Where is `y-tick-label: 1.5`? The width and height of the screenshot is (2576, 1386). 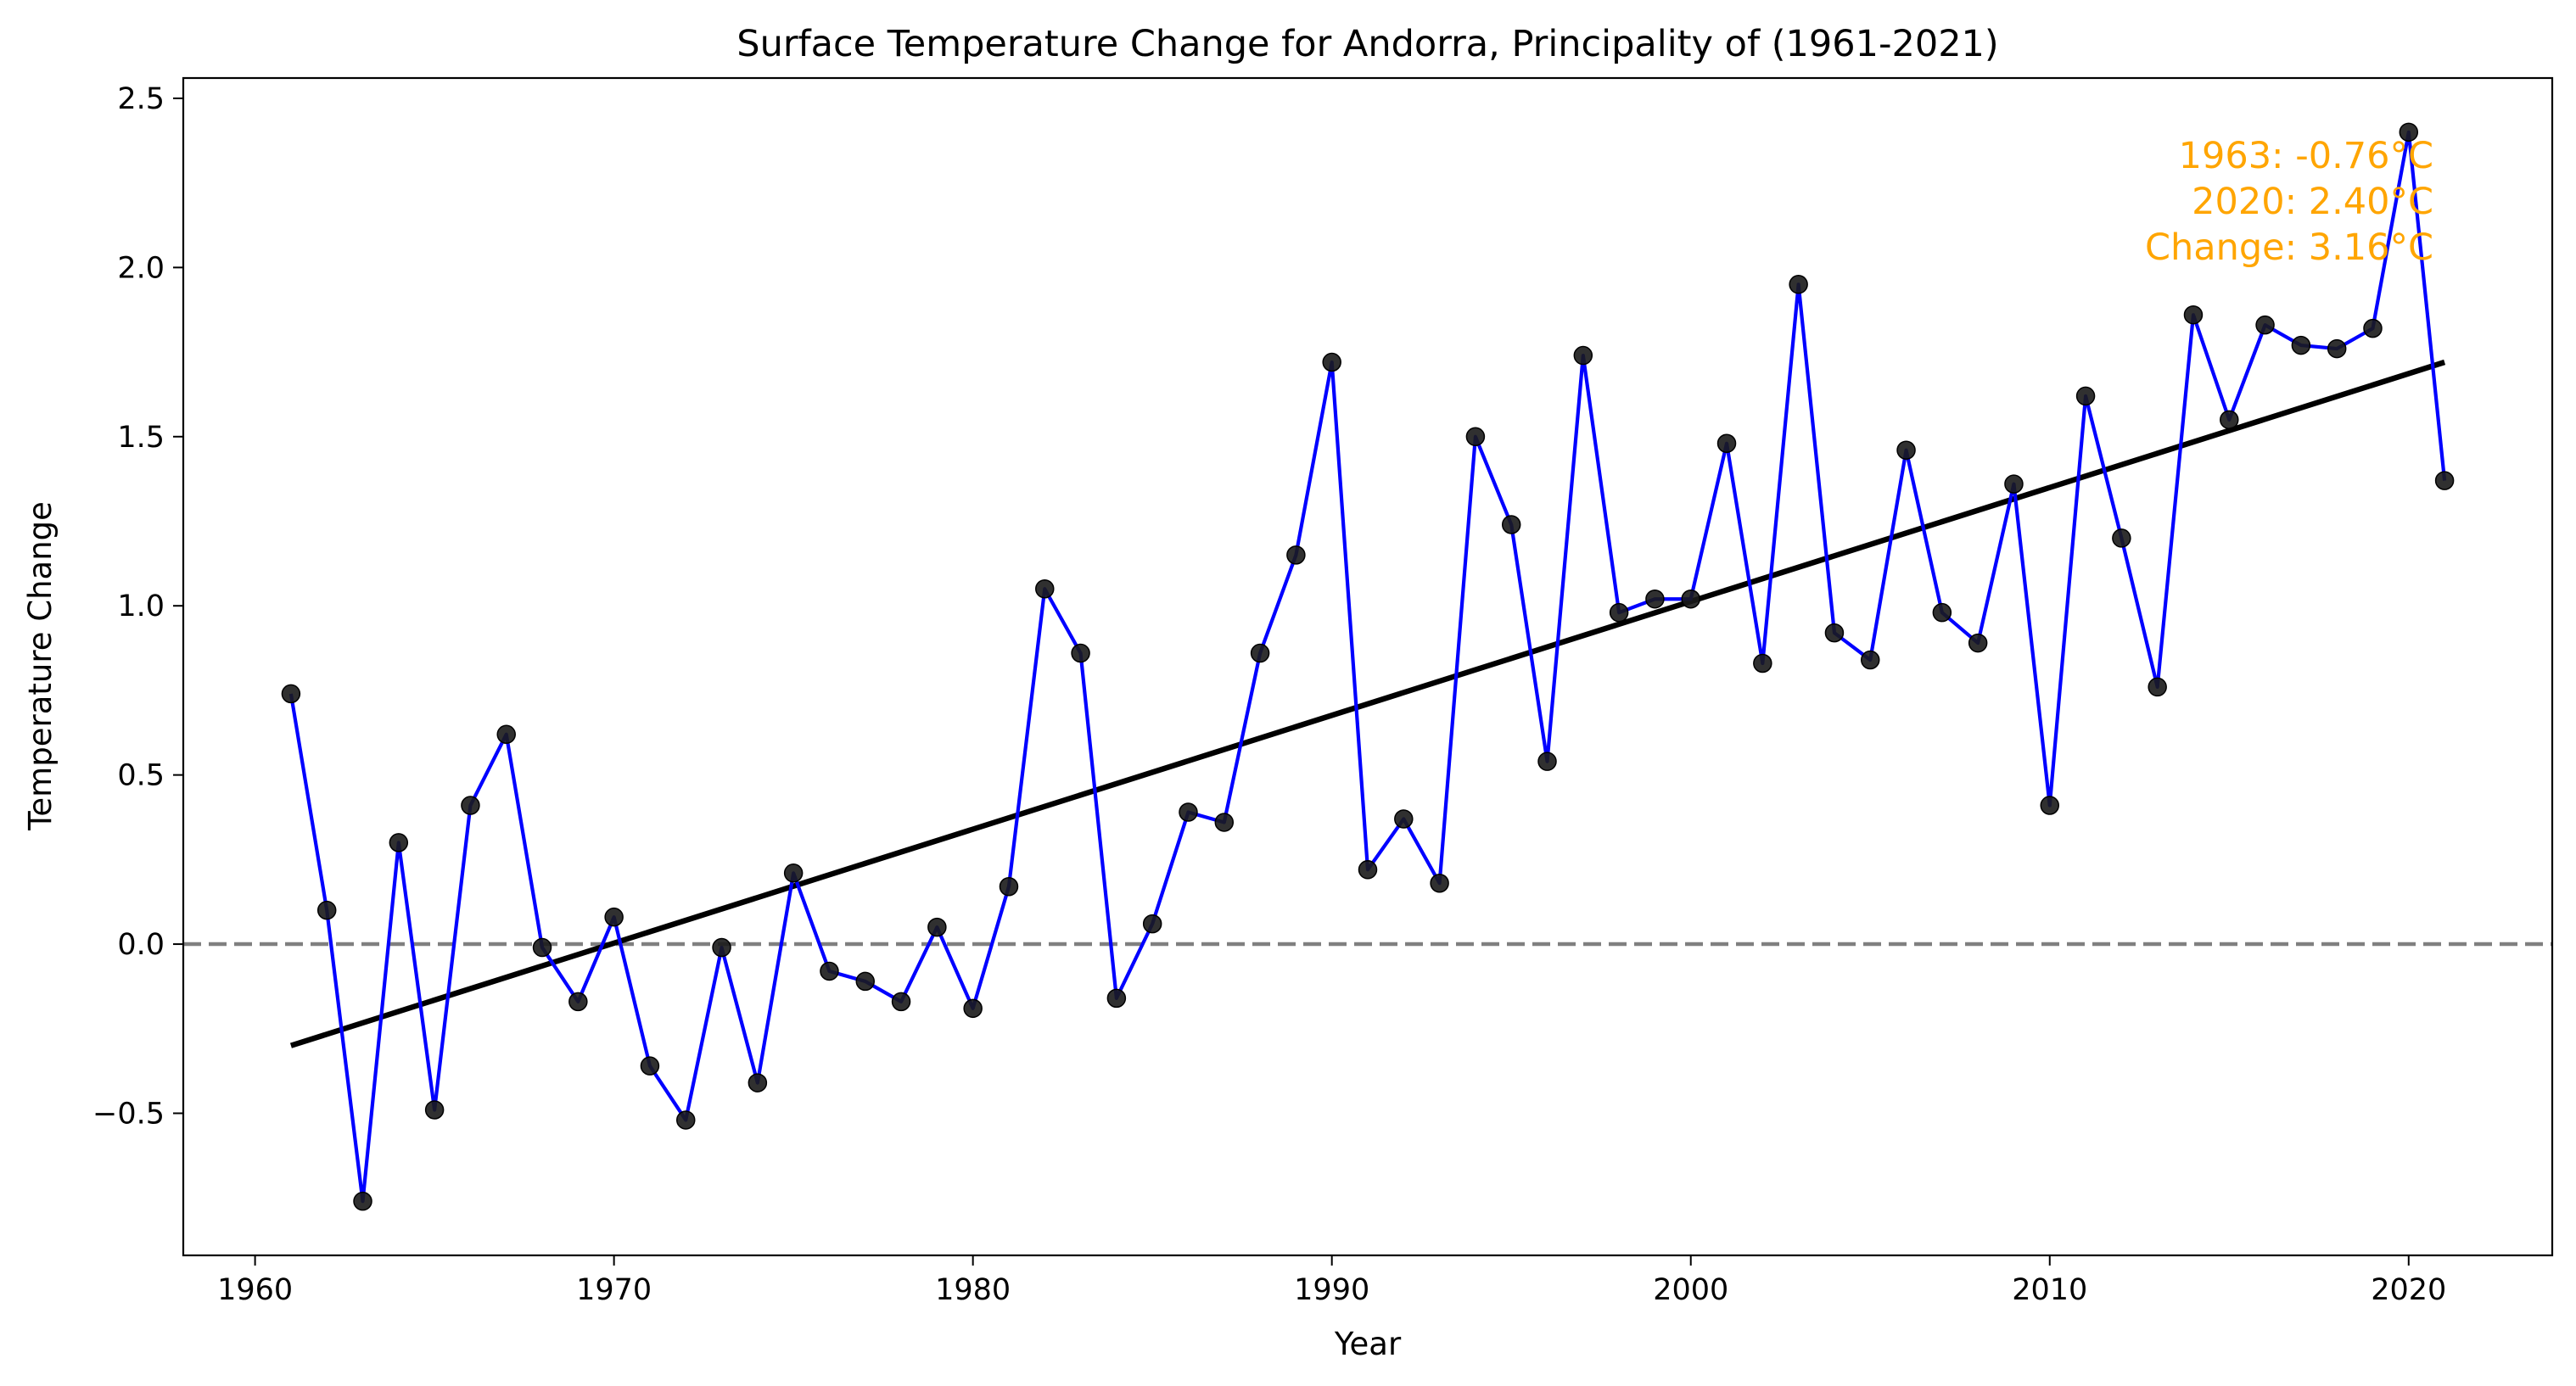
y-tick-label: 1.5 is located at coordinates (141, 438).